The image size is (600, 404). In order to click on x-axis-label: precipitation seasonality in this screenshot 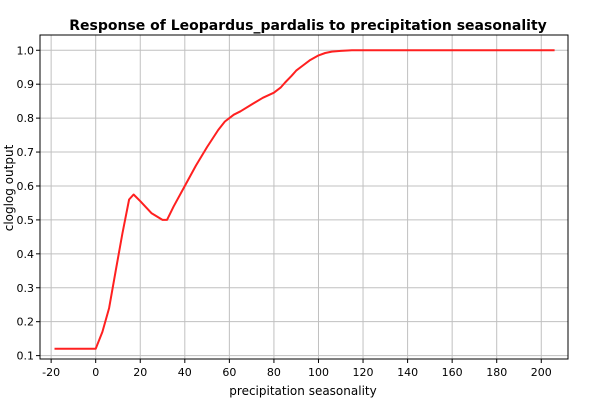, I will do `click(302, 391)`.